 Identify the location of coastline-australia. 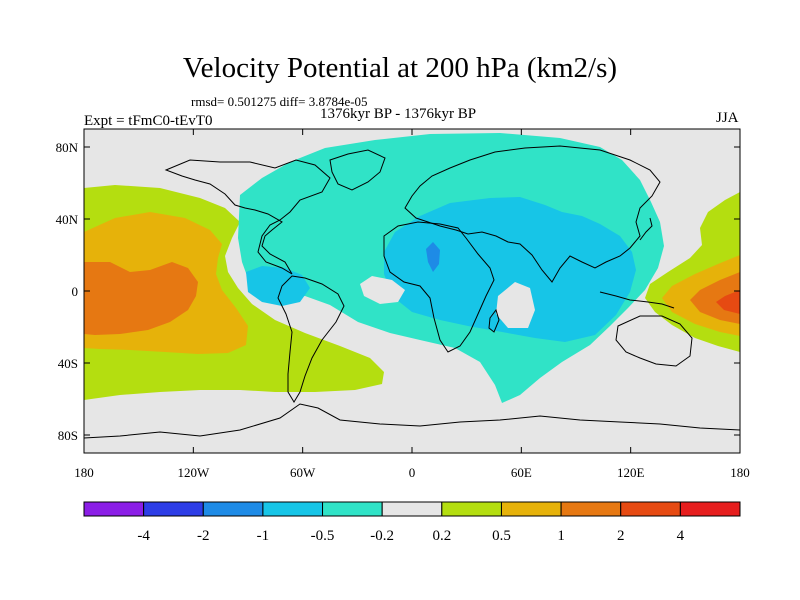
(654, 341).